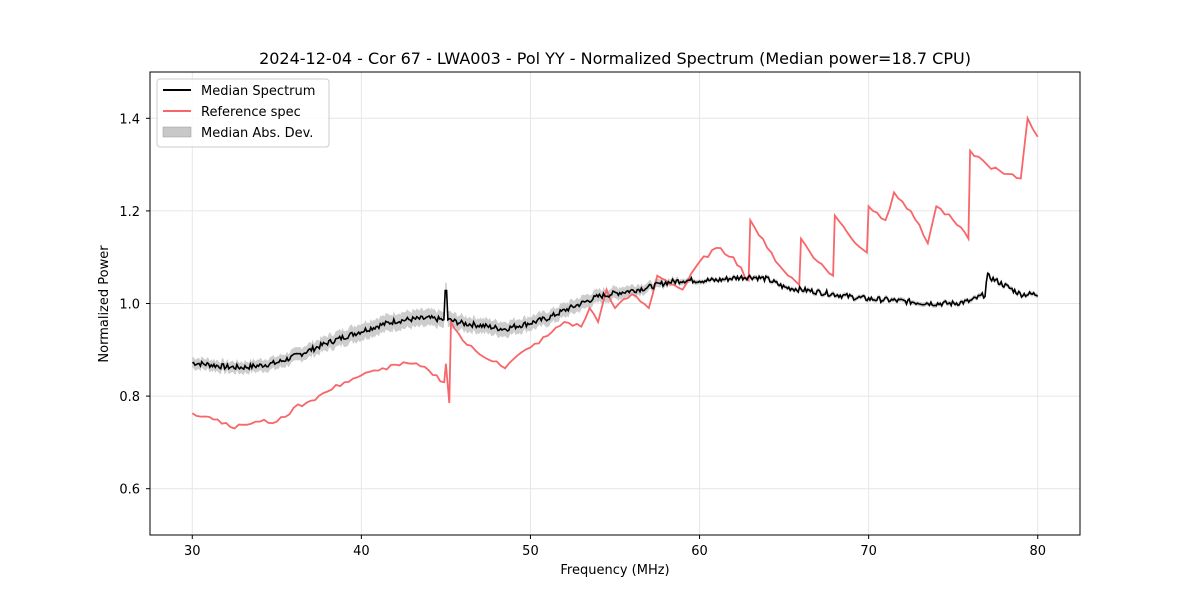 This screenshot has height=600, width=1200. I want to click on x-tick-label: 40, so click(361, 551).